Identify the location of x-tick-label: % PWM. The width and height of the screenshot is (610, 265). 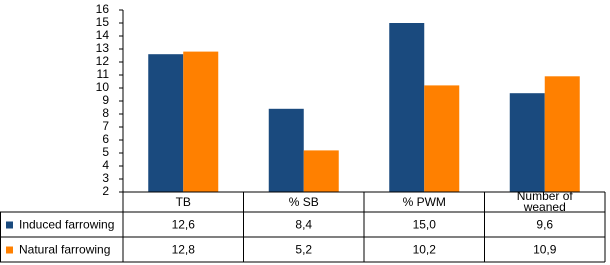
(424, 201).